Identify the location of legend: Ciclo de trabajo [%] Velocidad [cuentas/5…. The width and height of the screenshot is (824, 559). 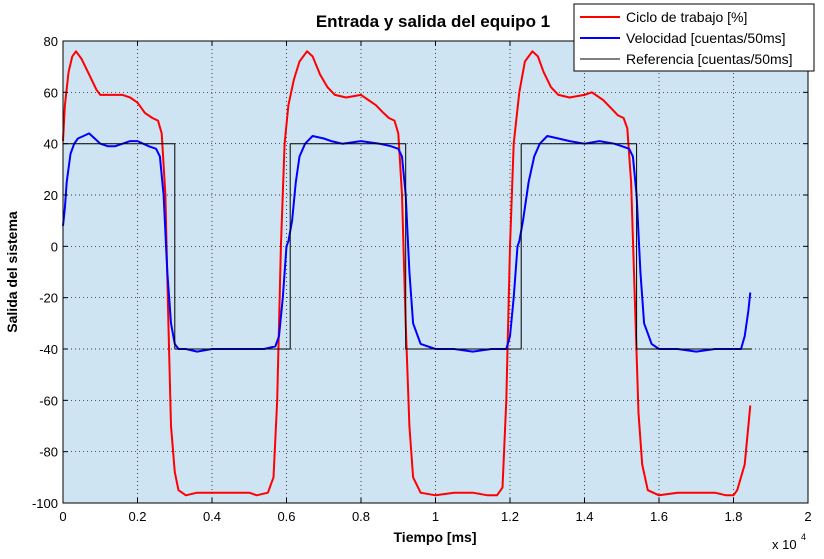
(694, 37).